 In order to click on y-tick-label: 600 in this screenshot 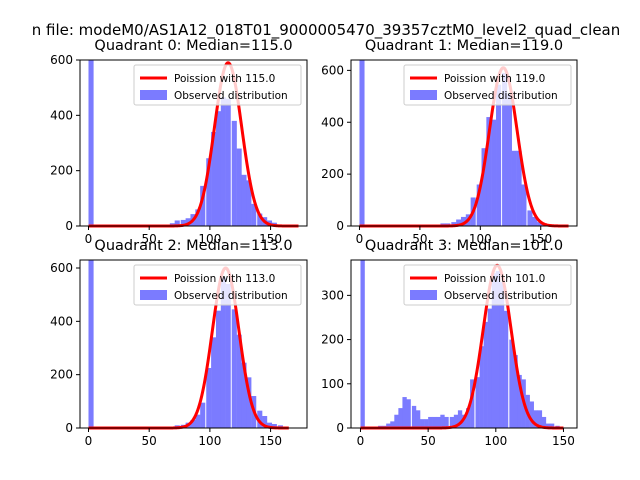, I will do `click(61, 60)`.